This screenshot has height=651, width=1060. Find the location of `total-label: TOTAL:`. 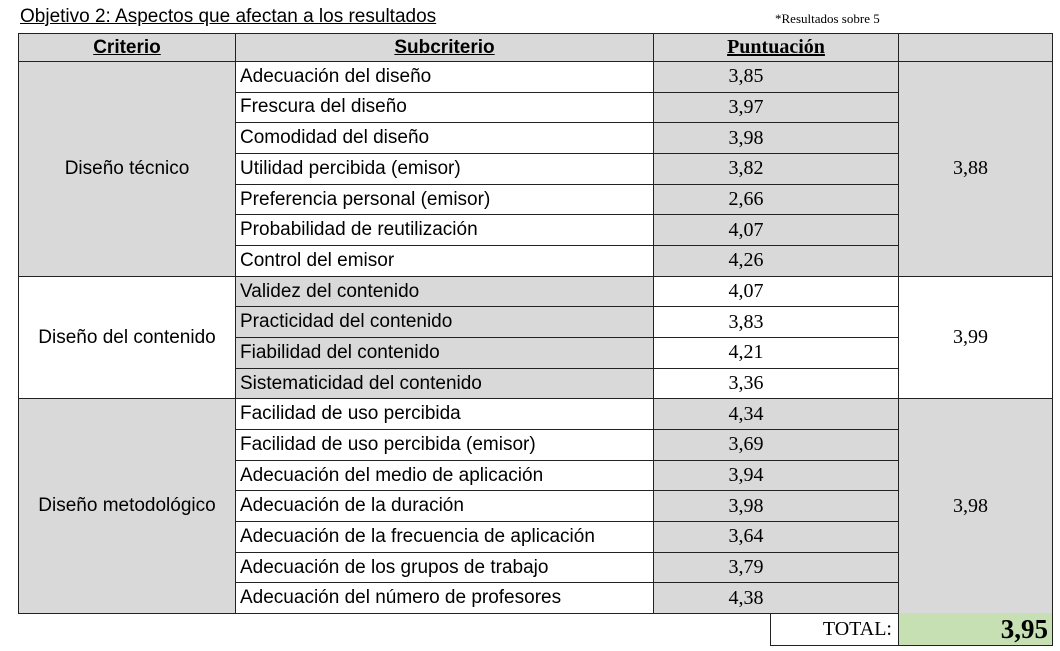

total-label: TOTAL: is located at coordinates (834, 630).